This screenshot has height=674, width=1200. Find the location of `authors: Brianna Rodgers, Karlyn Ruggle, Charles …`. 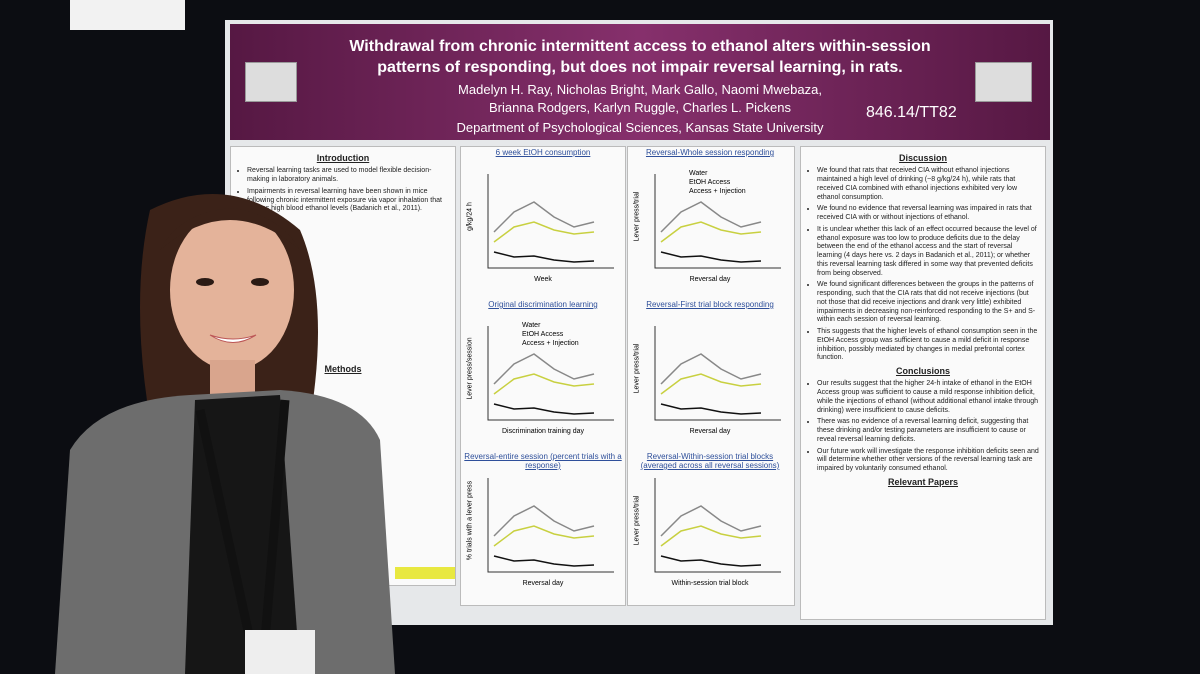

authors: Brianna Rodgers, Karlyn Ruggle, Charles … is located at coordinates (640, 107).